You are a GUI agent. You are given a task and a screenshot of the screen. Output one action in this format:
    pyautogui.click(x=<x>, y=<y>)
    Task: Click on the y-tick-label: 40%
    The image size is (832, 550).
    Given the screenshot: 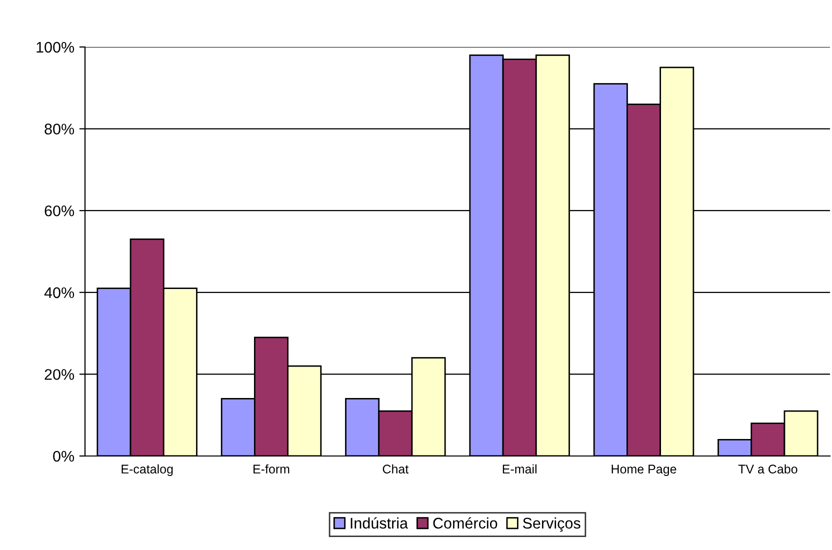 What is the action you would take?
    pyautogui.click(x=59, y=292)
    